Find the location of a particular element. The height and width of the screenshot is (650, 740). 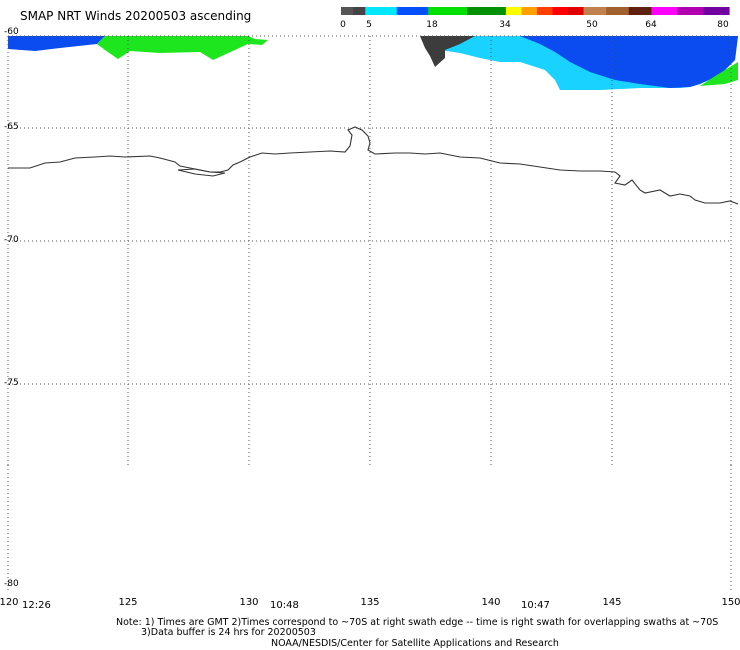

colorbar-label-5: 5 is located at coordinates (369, 25).